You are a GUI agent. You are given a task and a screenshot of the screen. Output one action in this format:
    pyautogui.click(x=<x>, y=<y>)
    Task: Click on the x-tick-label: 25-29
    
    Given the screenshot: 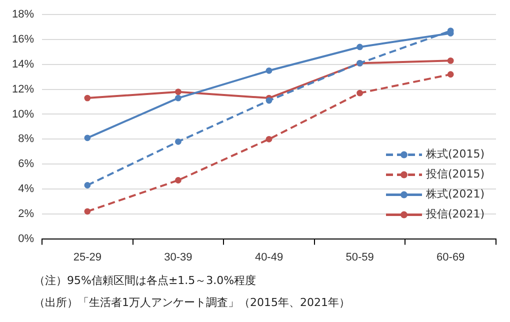 What is the action you would take?
    pyautogui.click(x=87, y=257)
    